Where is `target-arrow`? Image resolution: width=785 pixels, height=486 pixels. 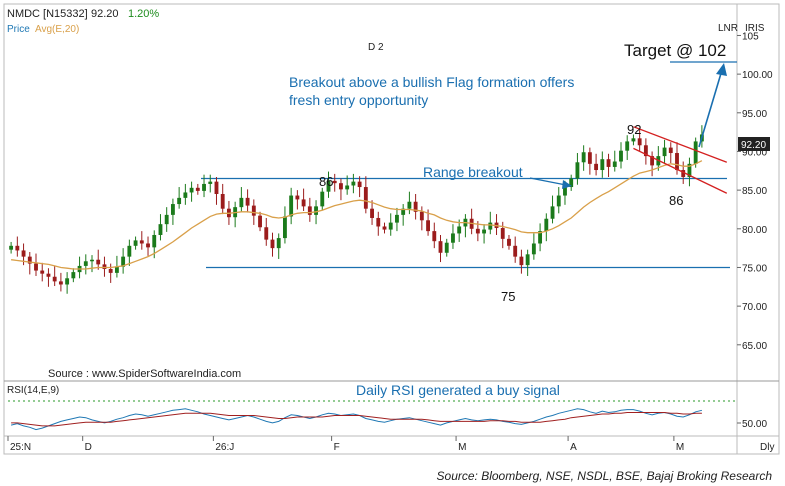 target-arrow is located at coordinates (710, 108).